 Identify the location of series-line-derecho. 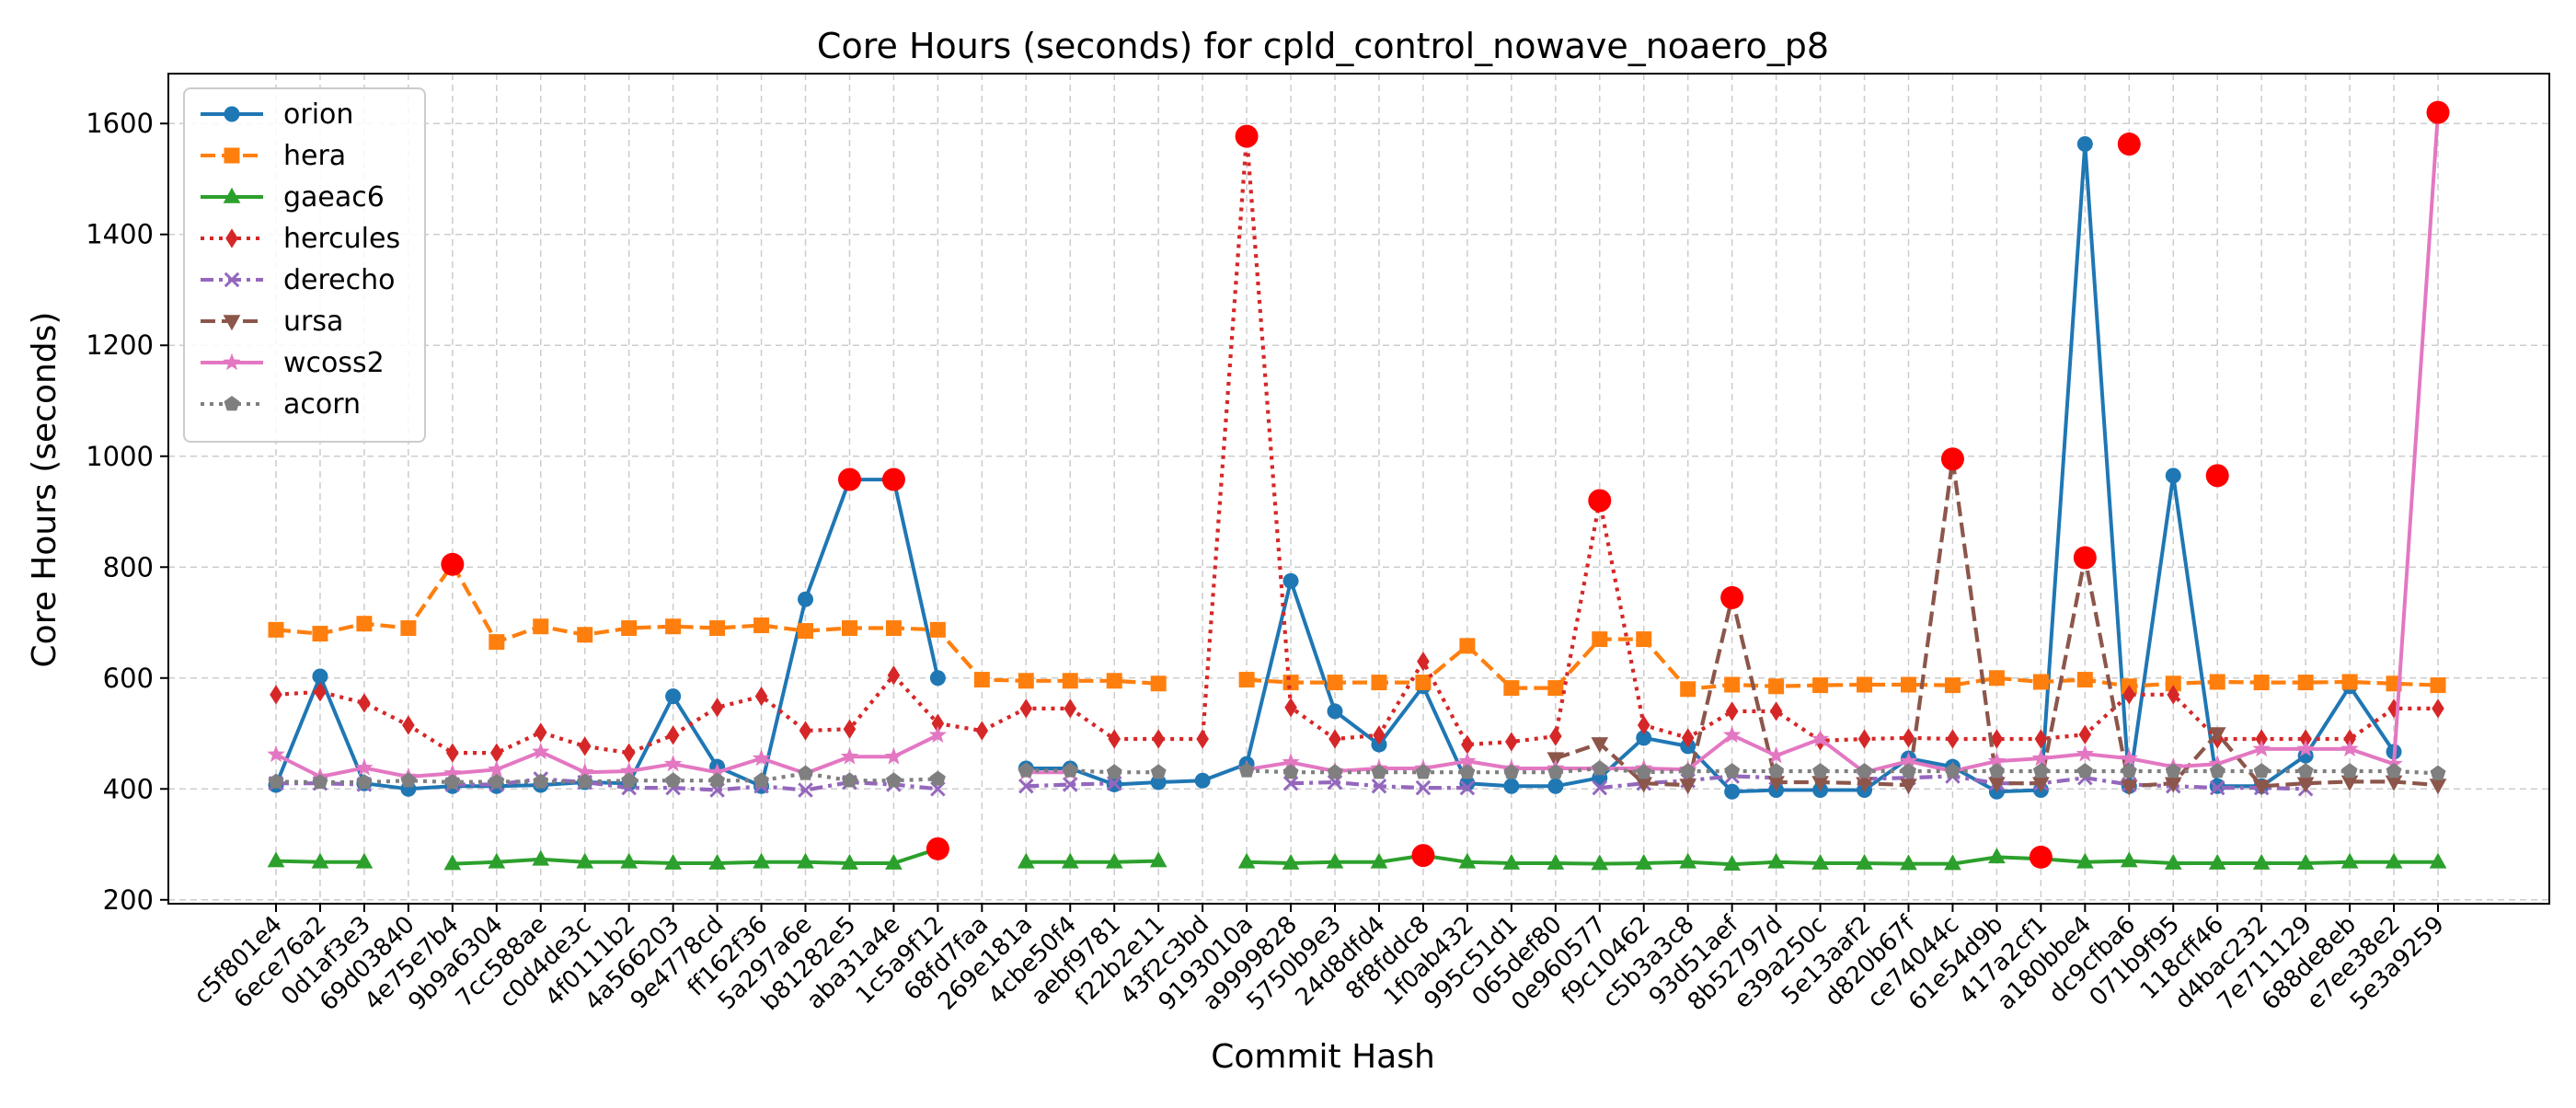
(695, 784).